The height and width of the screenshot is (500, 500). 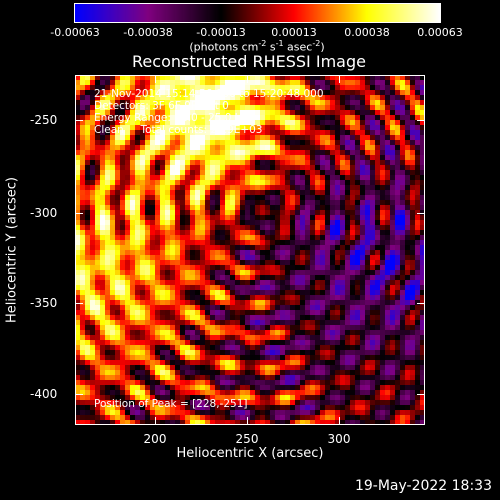 I want to click on overlay-method: Clean Total counts: 2.19E+03, so click(x=178, y=130).